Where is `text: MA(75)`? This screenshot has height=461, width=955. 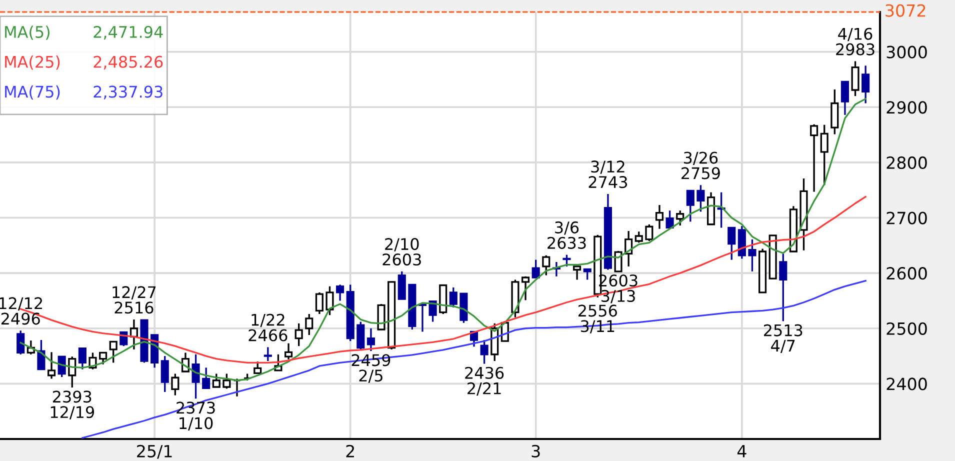 text: MA(75) is located at coordinates (32, 92).